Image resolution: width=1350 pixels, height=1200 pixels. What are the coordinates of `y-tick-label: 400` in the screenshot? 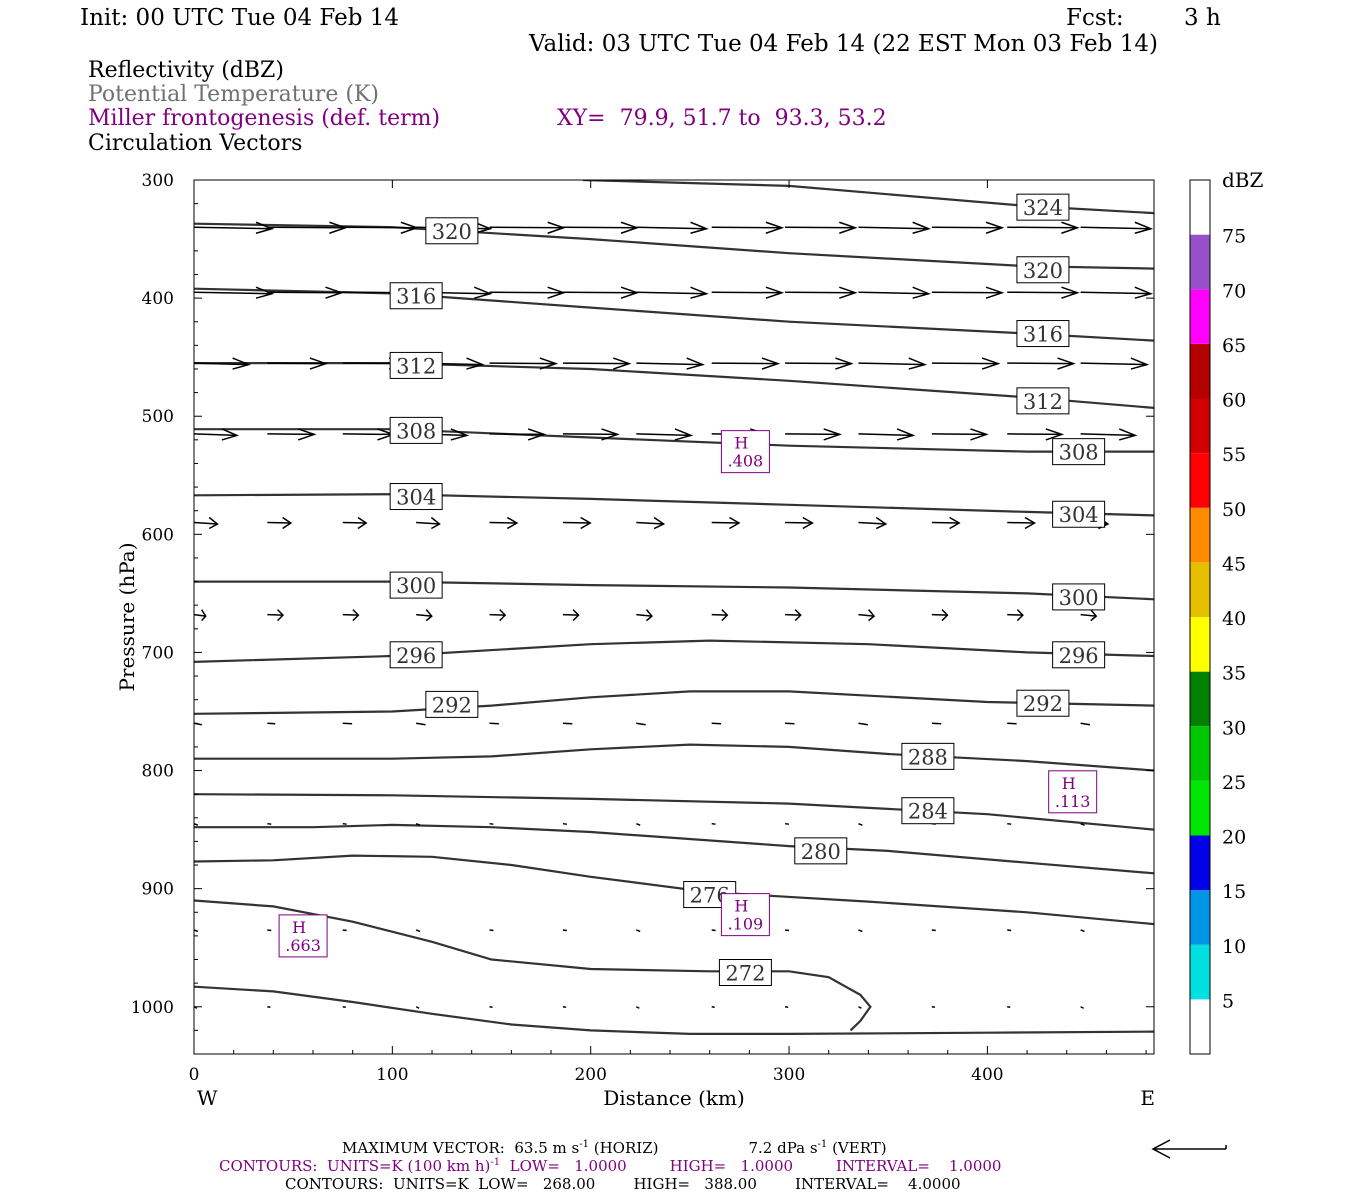 It's located at (158, 299).